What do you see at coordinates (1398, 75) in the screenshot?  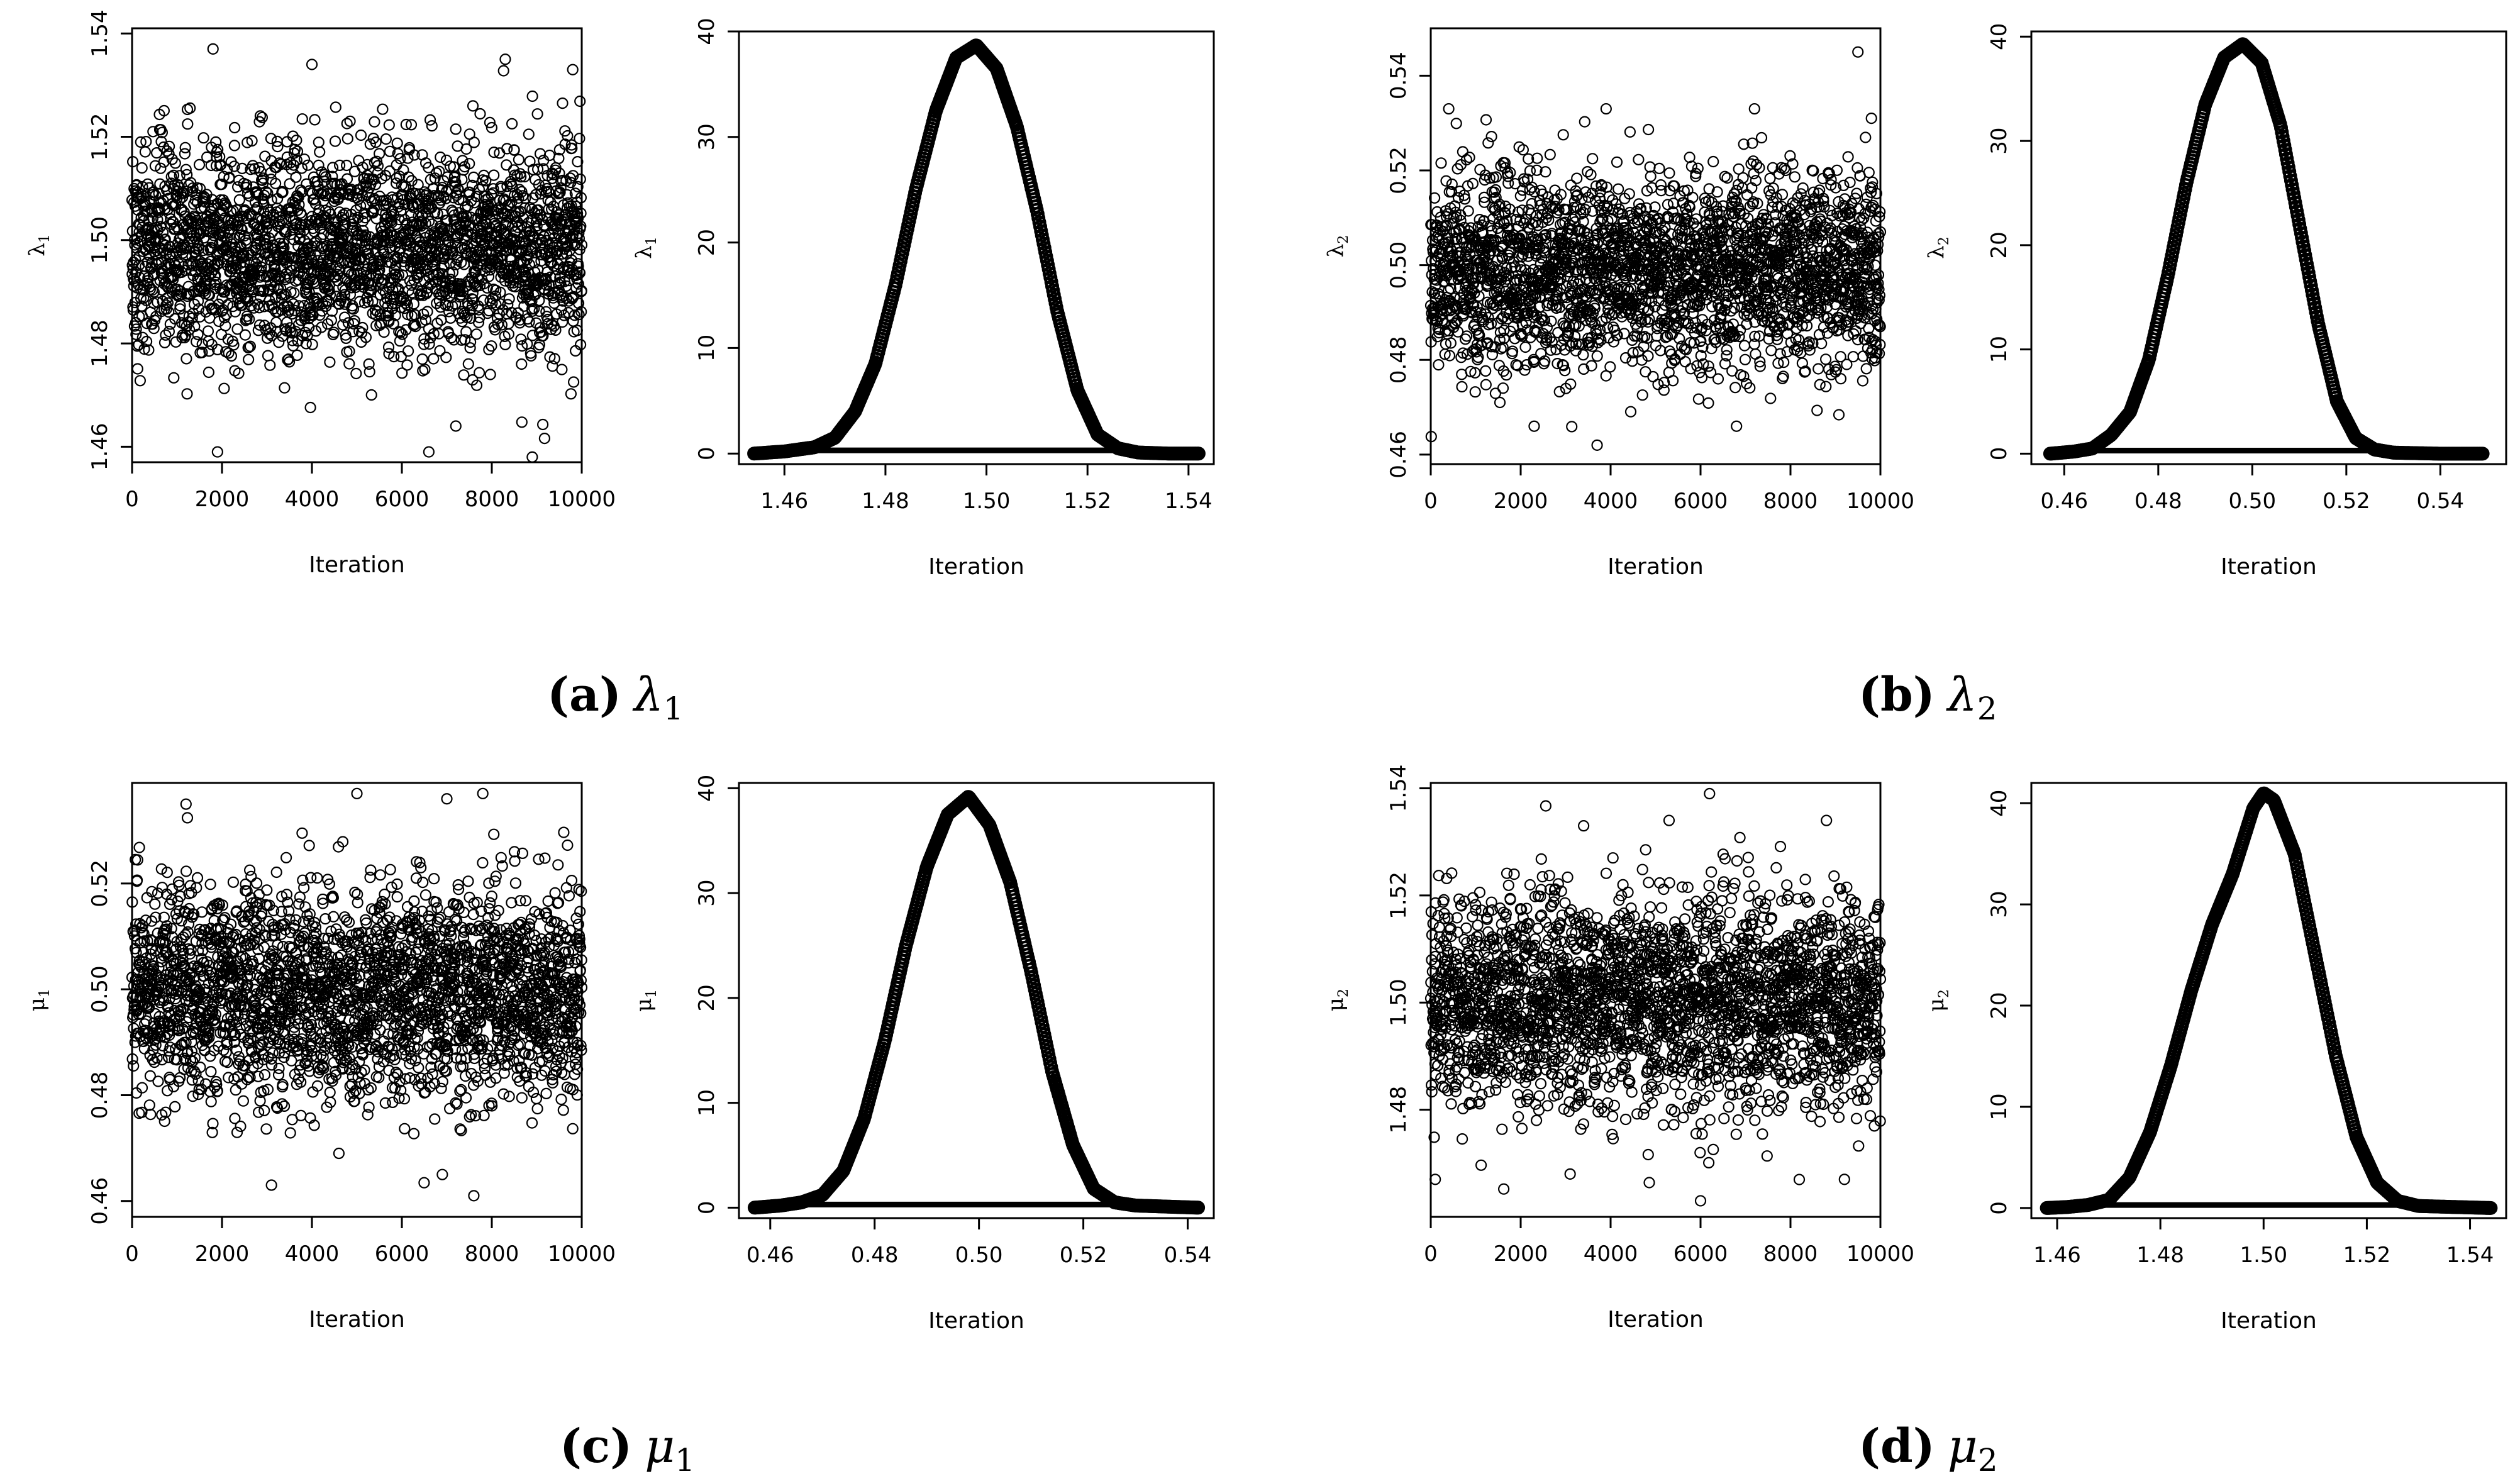 I see `panel-b-trace-ytick-label: 0.54` at bounding box center [1398, 75].